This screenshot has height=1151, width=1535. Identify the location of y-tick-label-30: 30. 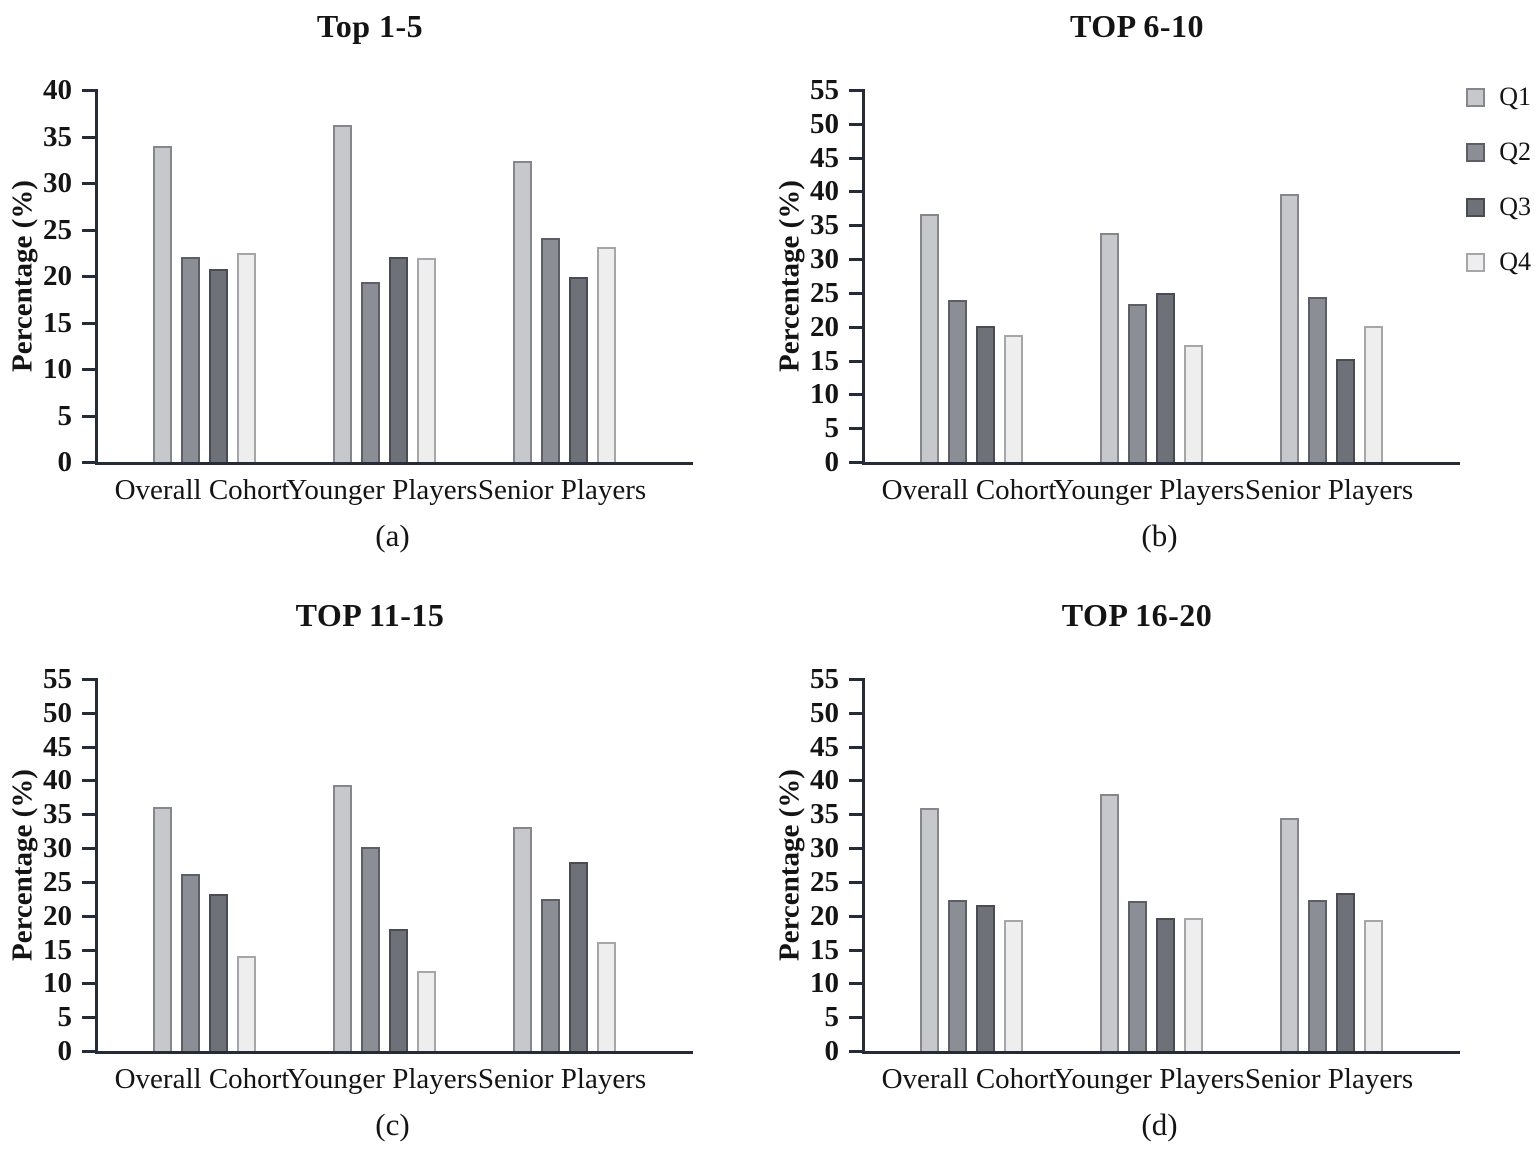
(824, 848).